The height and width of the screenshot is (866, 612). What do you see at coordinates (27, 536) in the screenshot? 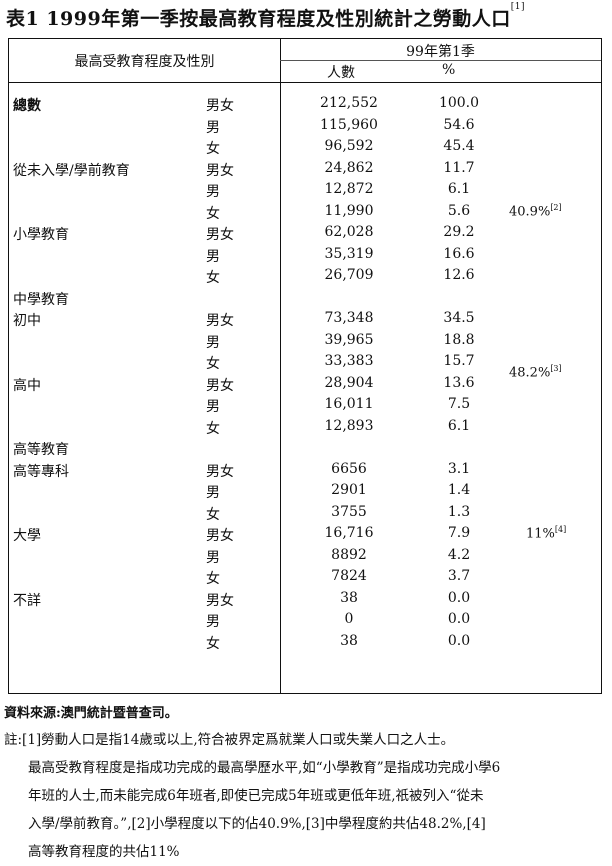
I see `education-level-cell: 大學` at bounding box center [27, 536].